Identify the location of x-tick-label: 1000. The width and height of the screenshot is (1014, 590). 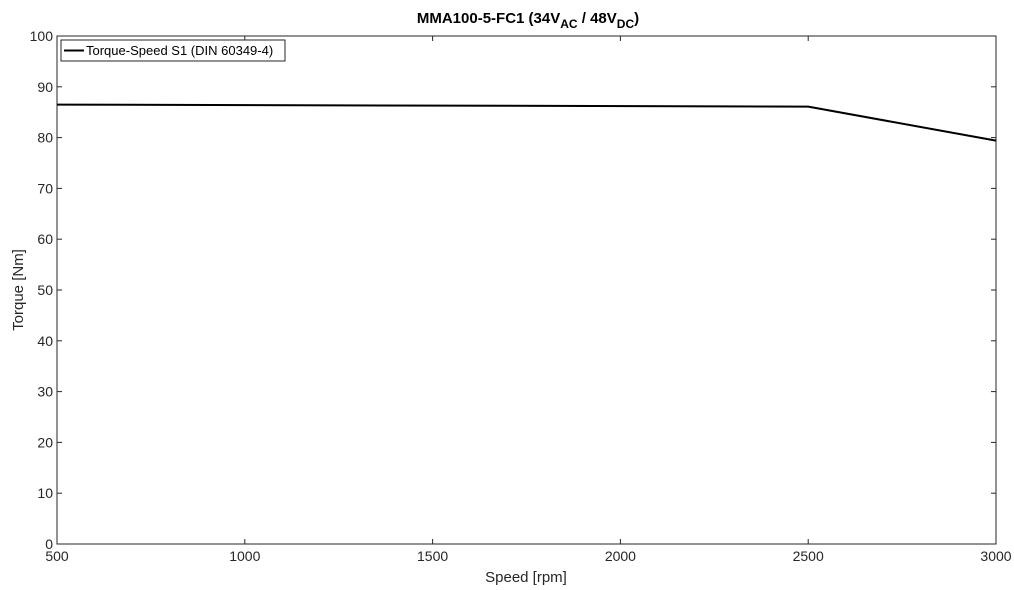
(244, 556).